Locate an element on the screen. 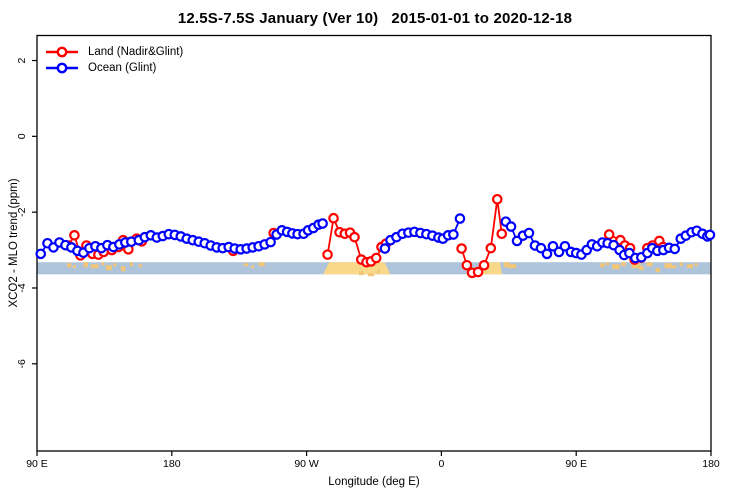 Image resolution: width=750 pixels, height=500 pixels. x-axis-label: Longitude (deg E) is located at coordinates (374, 482).